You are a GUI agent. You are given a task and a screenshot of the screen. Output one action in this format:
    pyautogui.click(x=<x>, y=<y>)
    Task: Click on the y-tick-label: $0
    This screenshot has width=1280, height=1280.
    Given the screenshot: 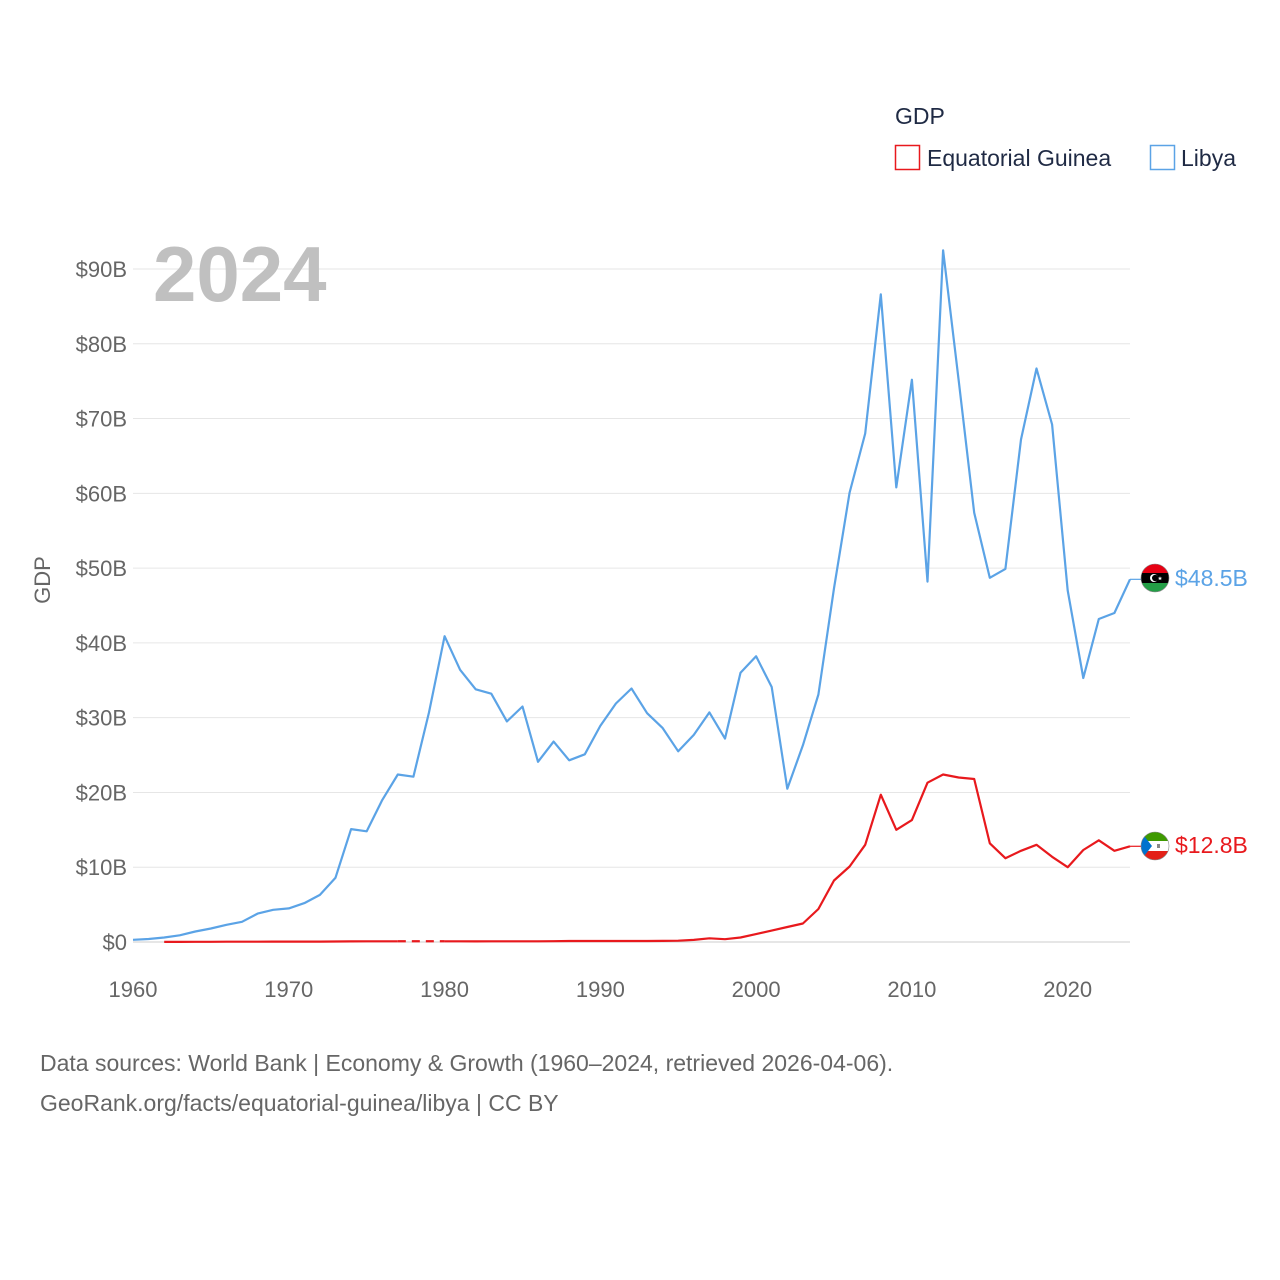 What is the action you would take?
    pyautogui.click(x=115, y=942)
    